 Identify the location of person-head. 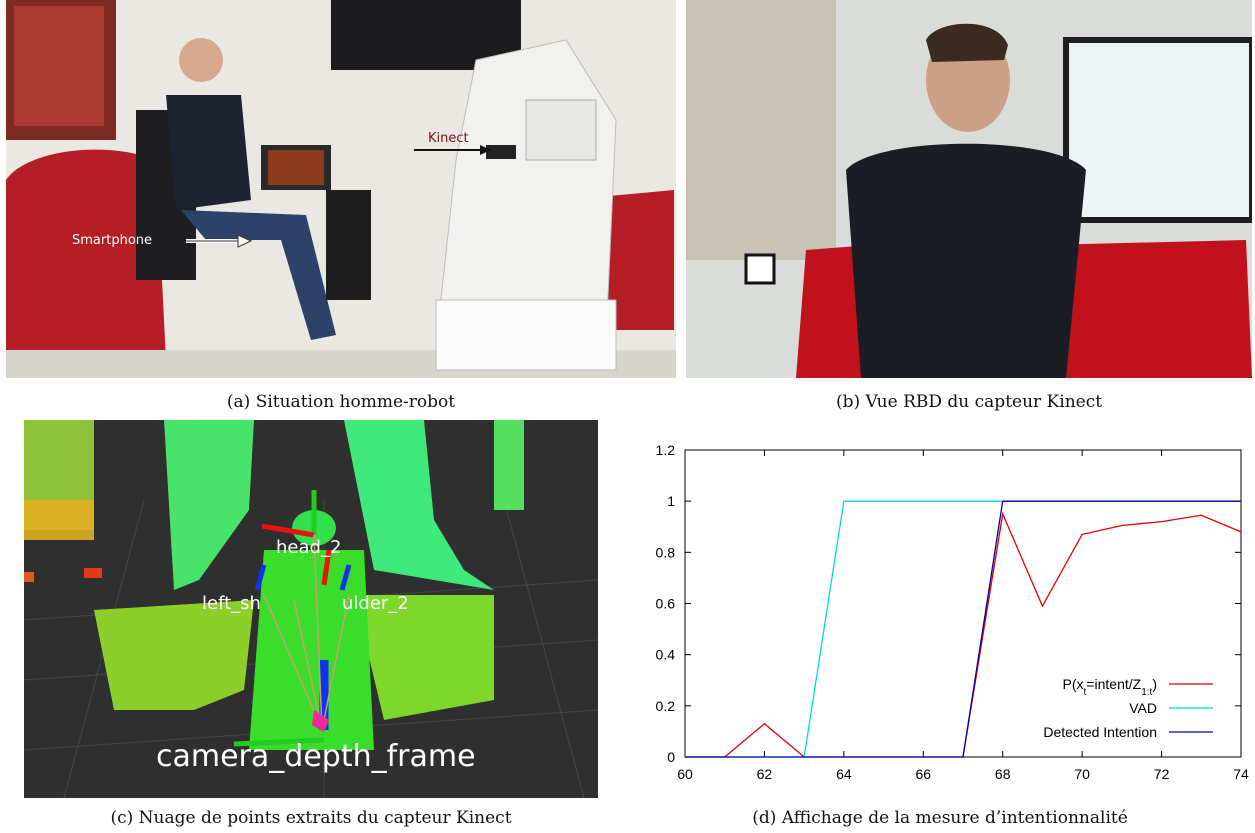
(201, 60).